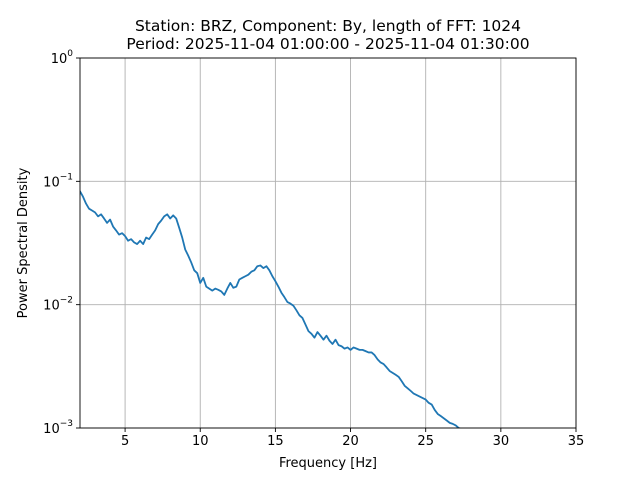 Image resolution: width=640 pixels, height=480 pixels. I want to click on x-tick-label: 35, so click(576, 441).